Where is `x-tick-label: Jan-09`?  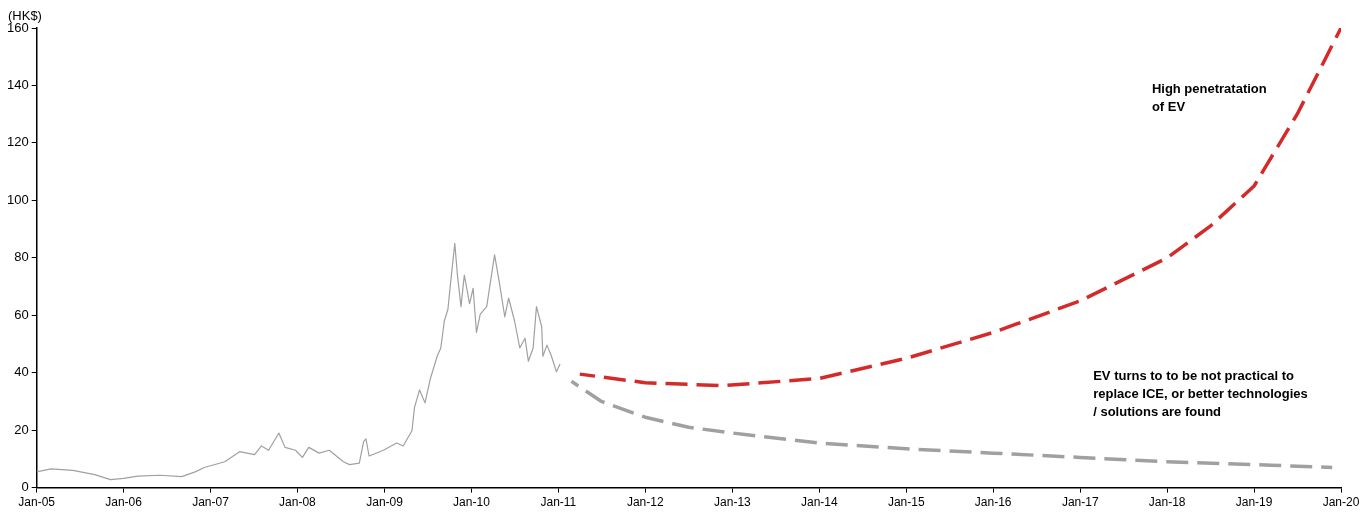 x-tick-label: Jan-09 is located at coordinates (385, 502).